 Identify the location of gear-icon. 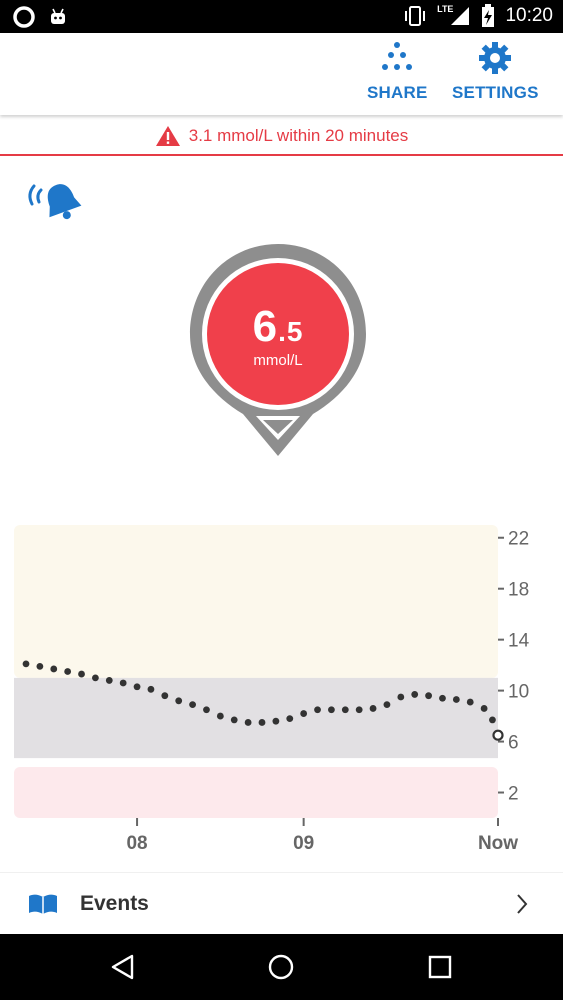
(495, 58).